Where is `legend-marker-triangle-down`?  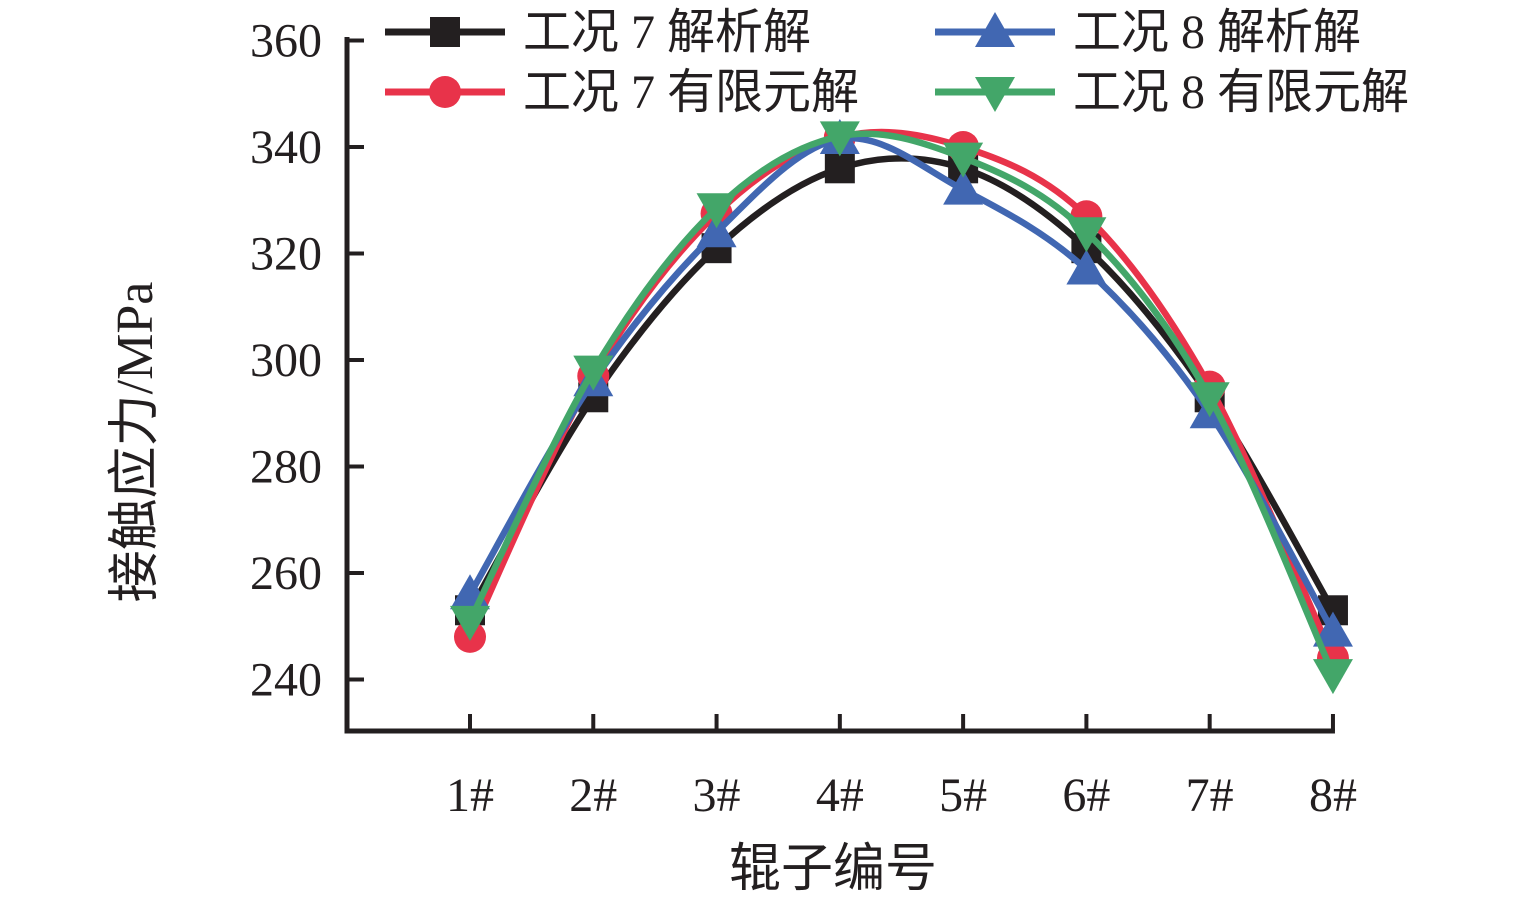
legend-marker-triangle-down is located at coordinates (995, 94).